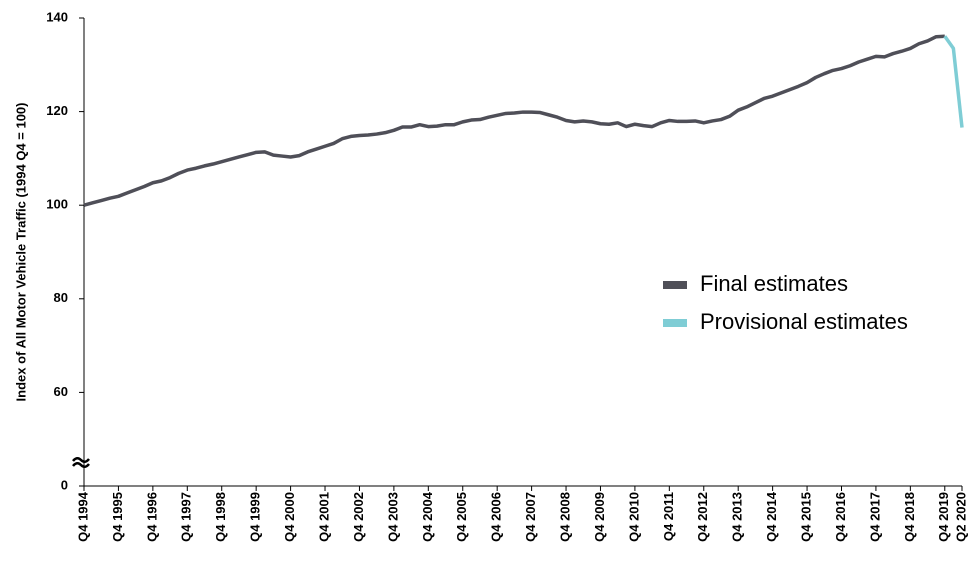 The image size is (975, 568). What do you see at coordinates (461, 517) in the screenshot?
I see `x-tick-label: Q4 2005` at bounding box center [461, 517].